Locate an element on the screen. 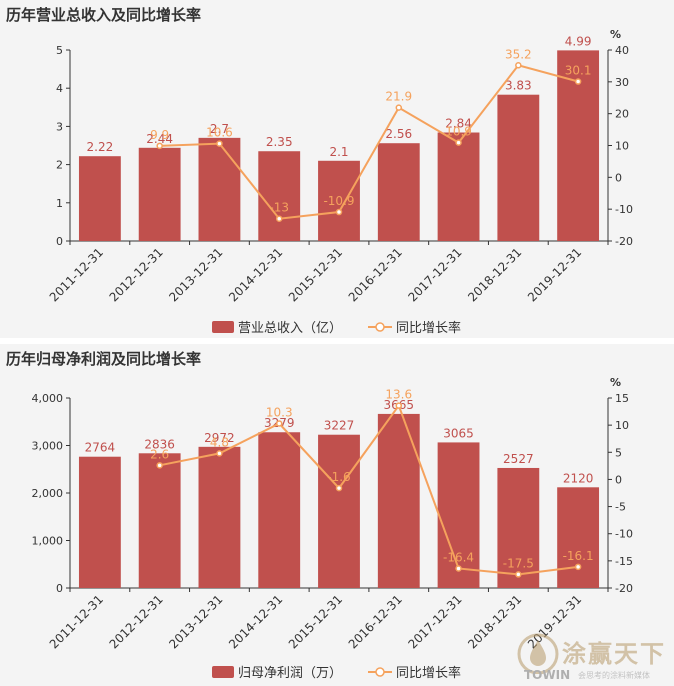 This screenshot has height=686, width=674. right-axis-tick-label: -5 is located at coordinates (620, 507).